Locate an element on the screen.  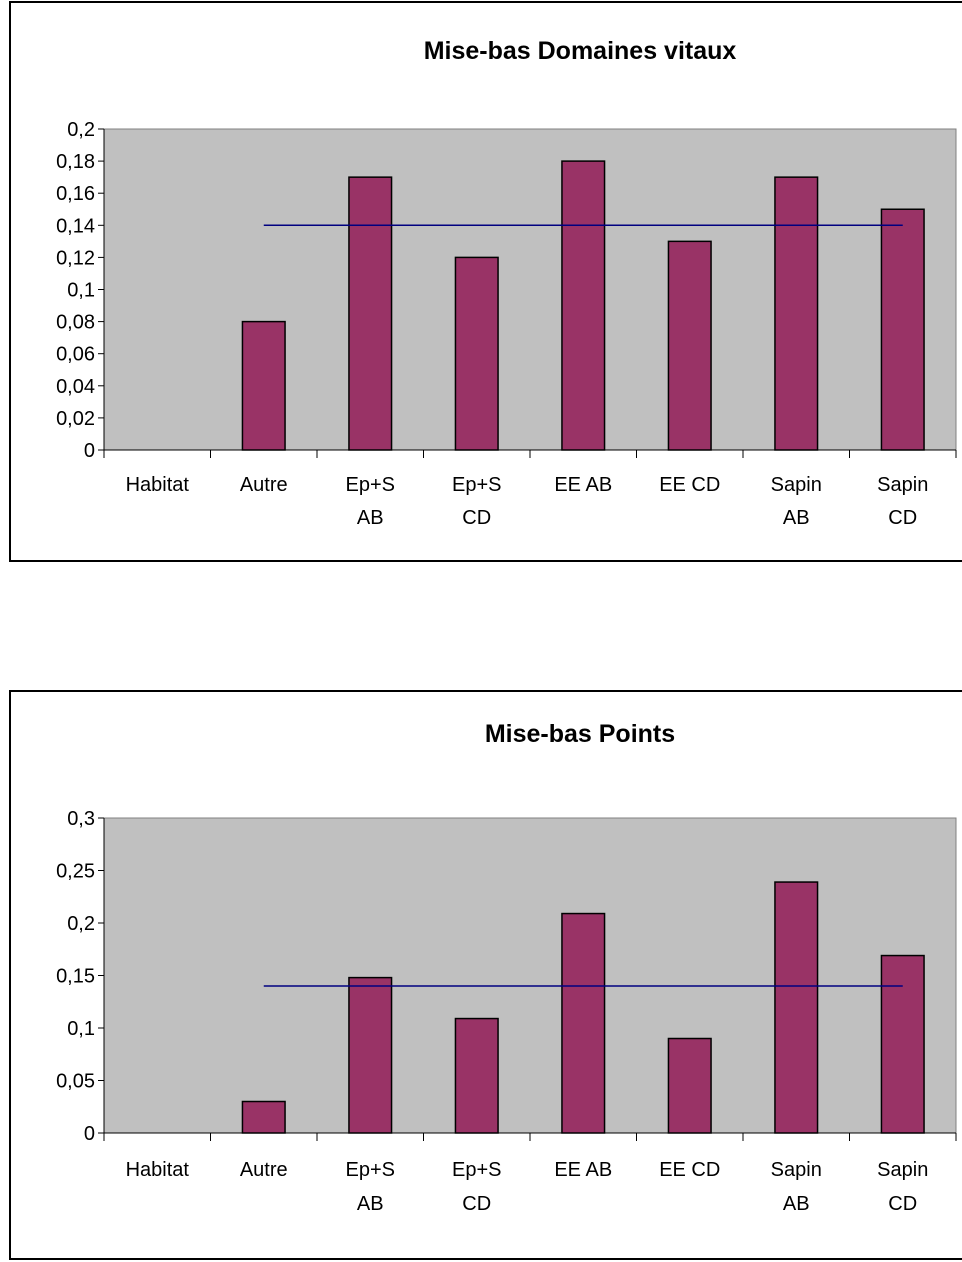
chart-title: Mise-bas Domaines vitaux is located at coordinates (580, 51).